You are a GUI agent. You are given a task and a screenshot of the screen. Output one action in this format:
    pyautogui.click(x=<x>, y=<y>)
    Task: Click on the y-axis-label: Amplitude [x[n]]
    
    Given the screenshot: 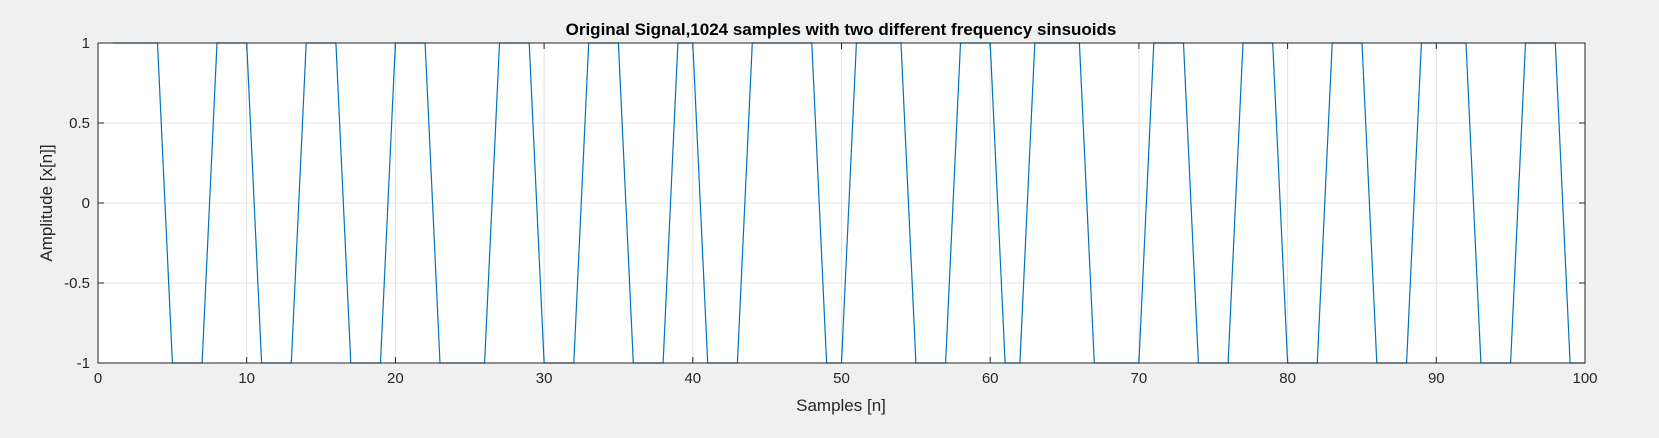 What is the action you would take?
    pyautogui.click(x=46, y=202)
    